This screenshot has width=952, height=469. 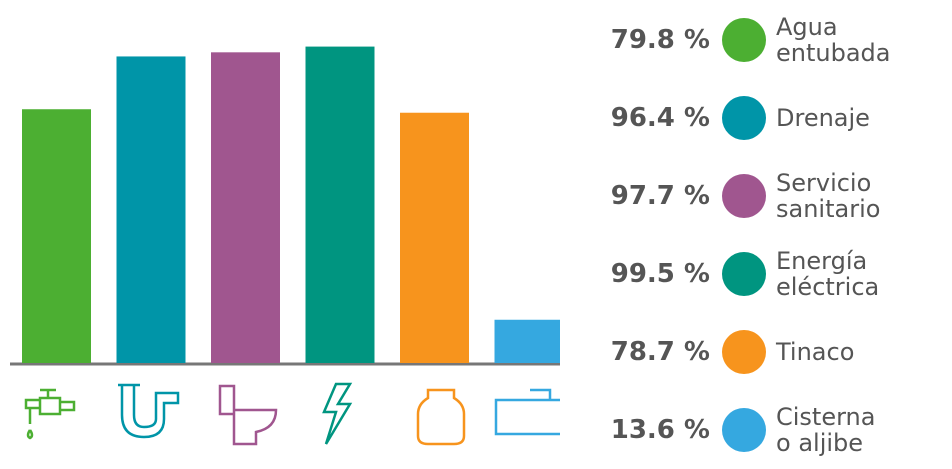 I want to click on value-label: 96.4 %, so click(x=660, y=118).